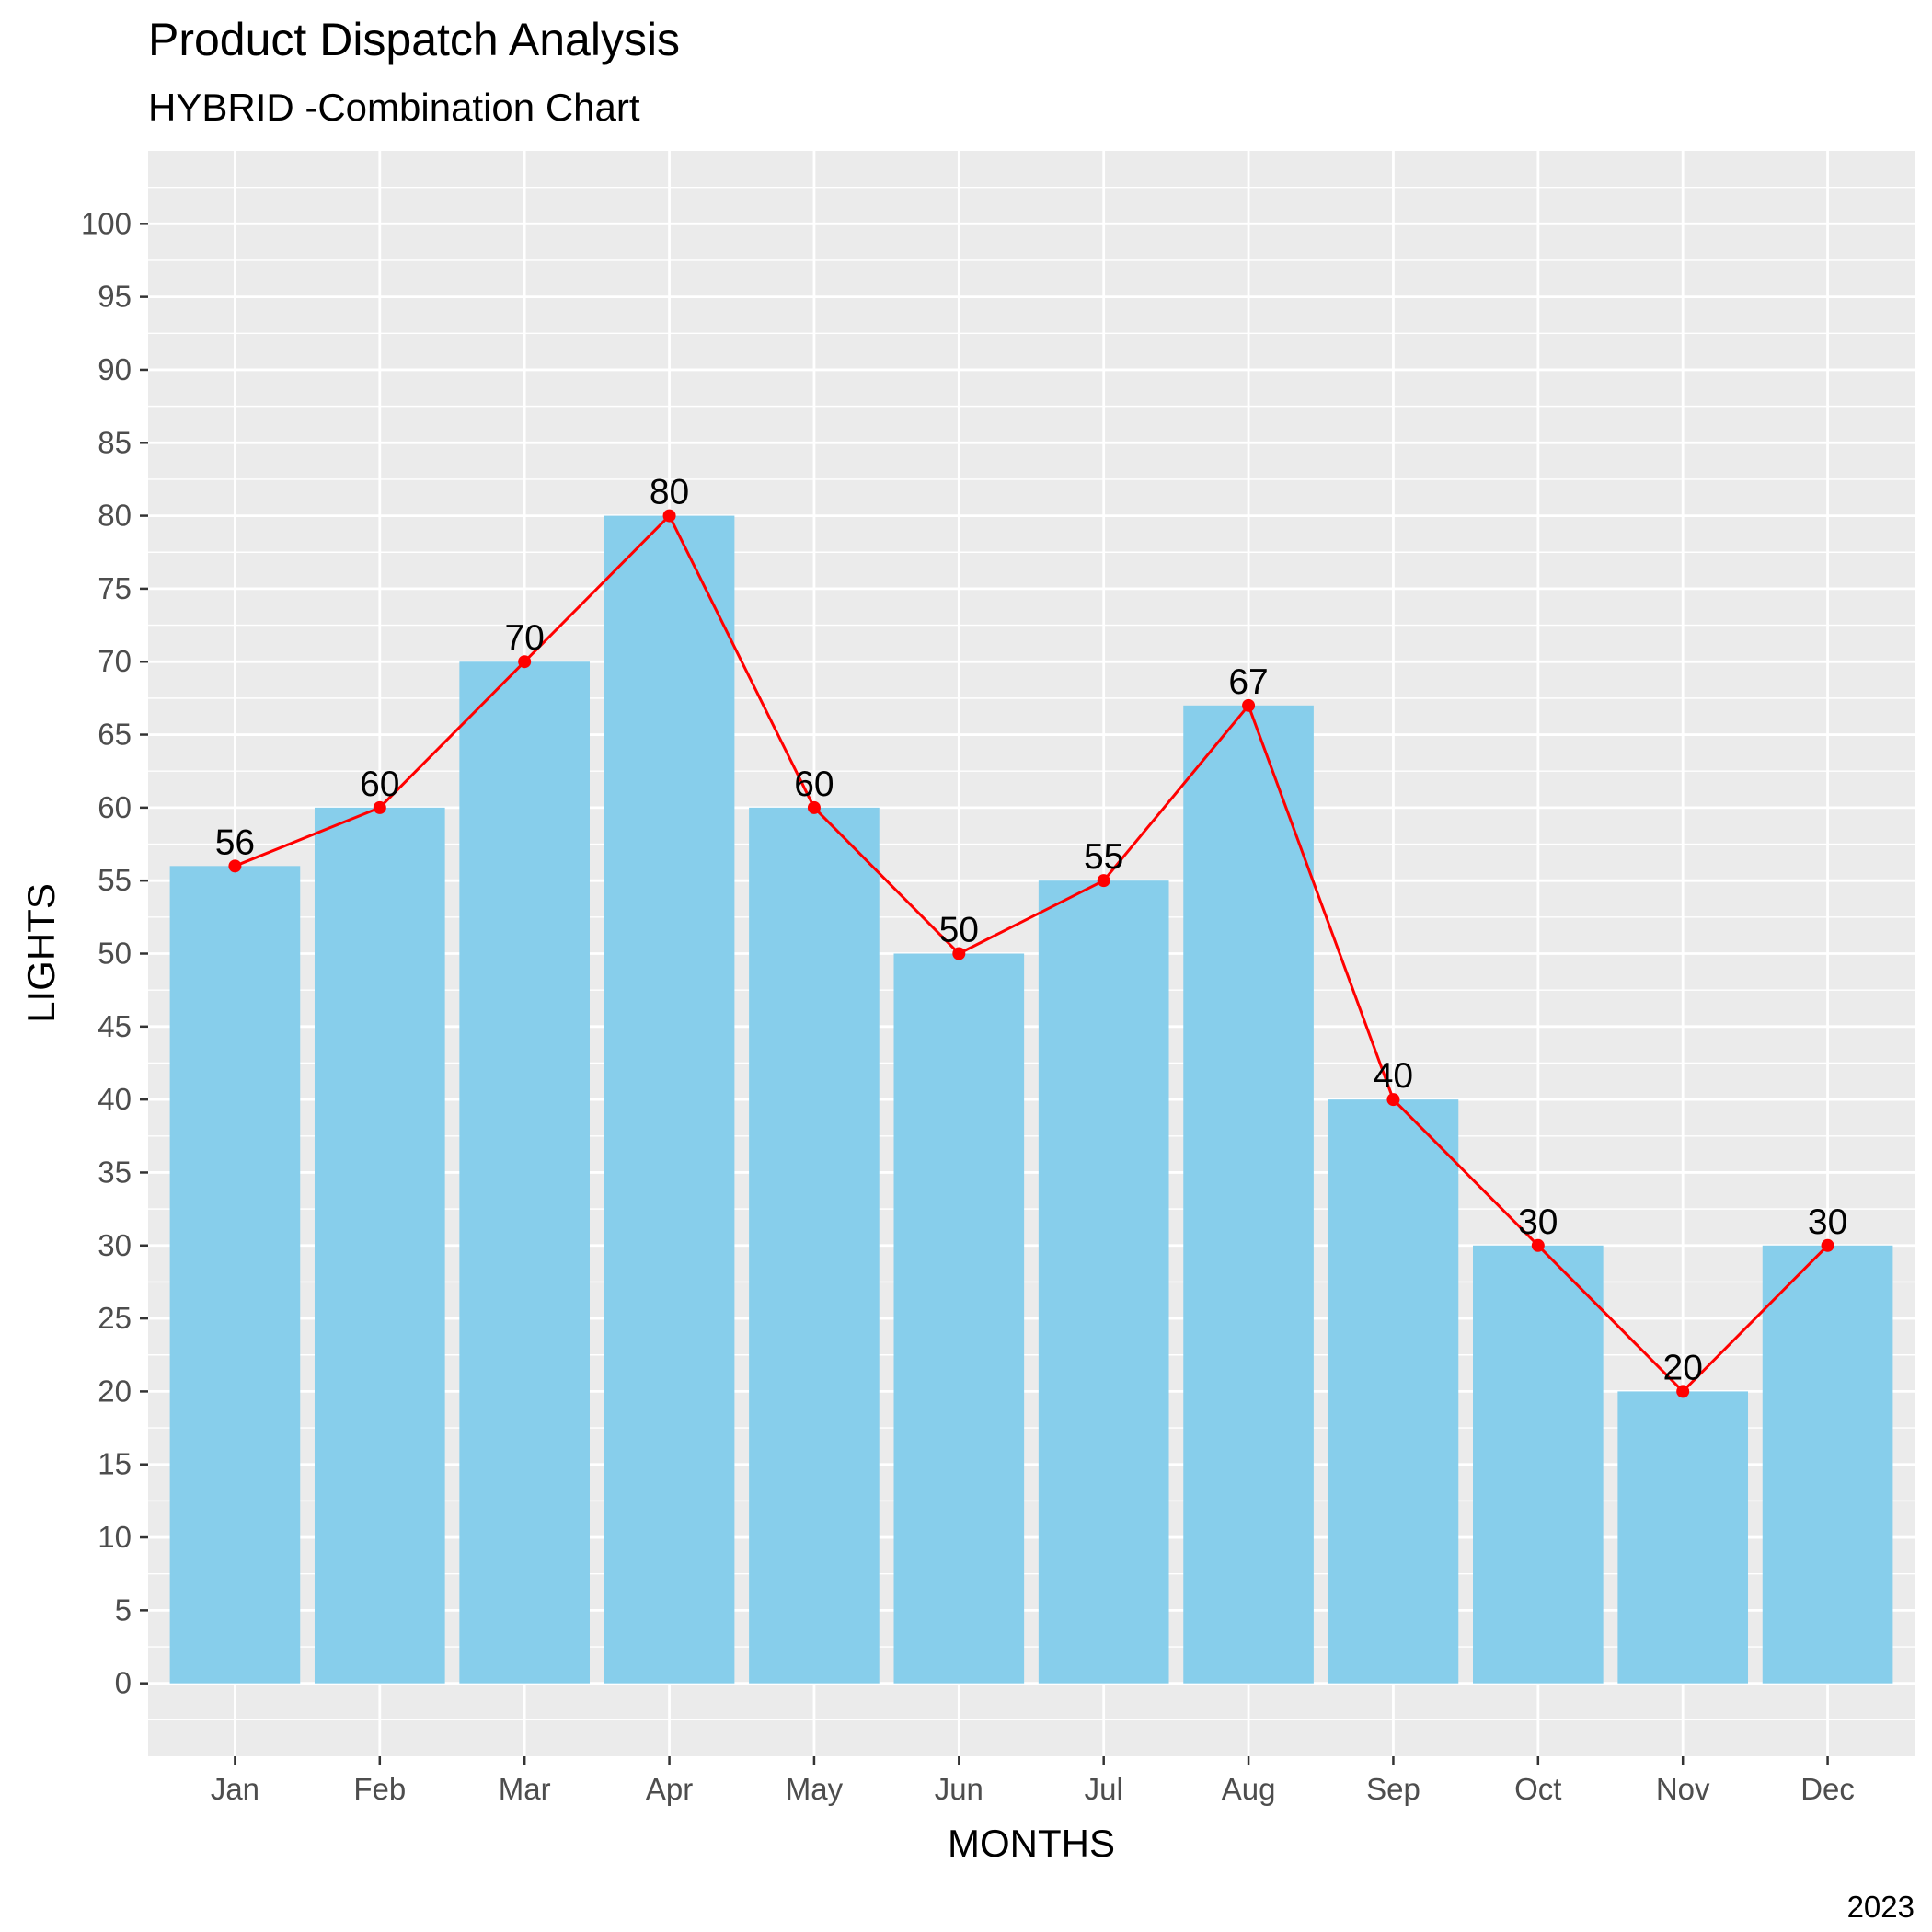 The height and width of the screenshot is (1932, 1932). What do you see at coordinates (814, 807) in the screenshot?
I see `trend-point-may` at bounding box center [814, 807].